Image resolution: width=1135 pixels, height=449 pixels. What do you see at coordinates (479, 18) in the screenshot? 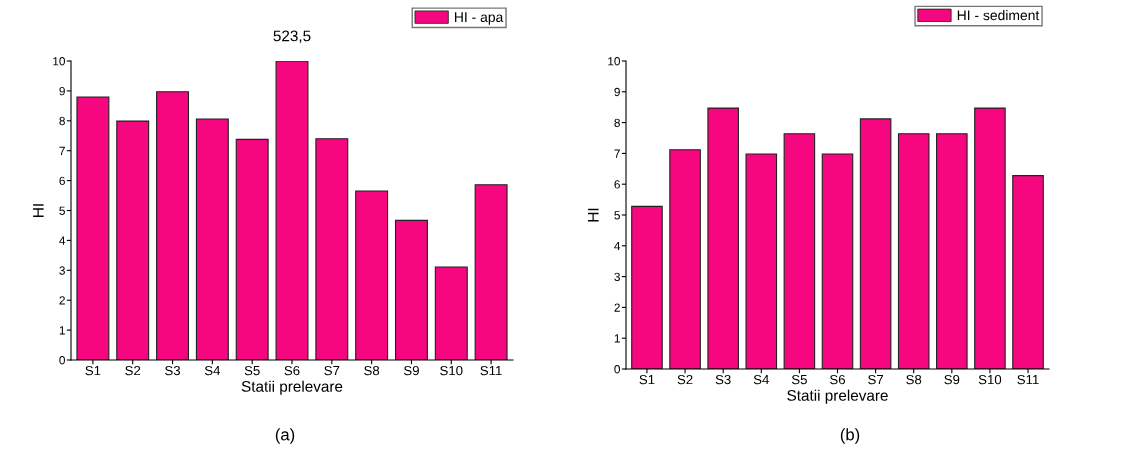
I see `legend-label: HI - apa` at bounding box center [479, 18].